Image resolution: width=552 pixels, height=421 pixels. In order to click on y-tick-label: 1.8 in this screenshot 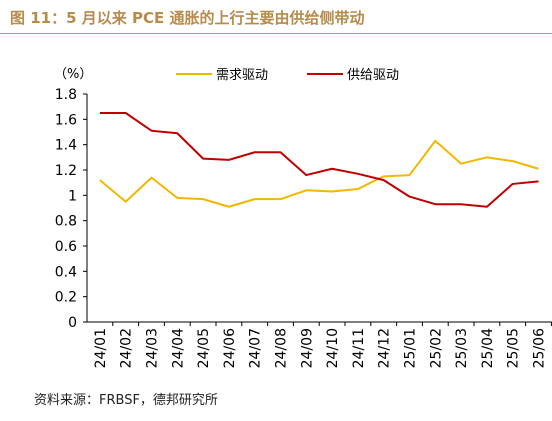, I will do `click(66, 95)`.